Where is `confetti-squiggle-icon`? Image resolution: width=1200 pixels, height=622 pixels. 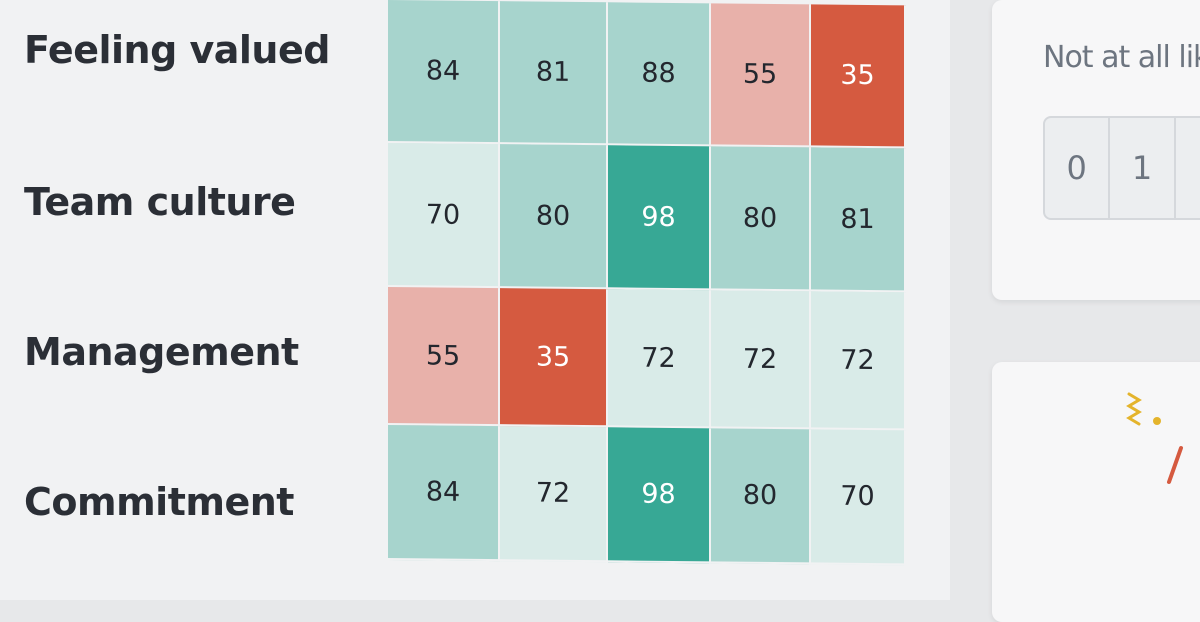
confetti-squiggle-icon is located at coordinates (1134, 409).